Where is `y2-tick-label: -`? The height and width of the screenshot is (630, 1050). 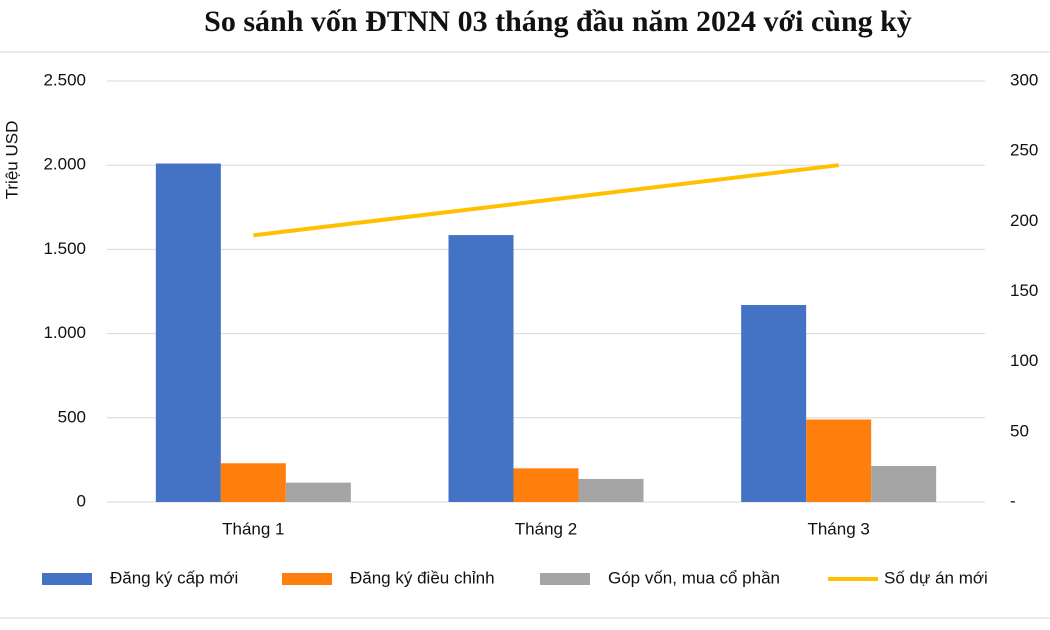 y2-tick-label: - is located at coordinates (1013, 500).